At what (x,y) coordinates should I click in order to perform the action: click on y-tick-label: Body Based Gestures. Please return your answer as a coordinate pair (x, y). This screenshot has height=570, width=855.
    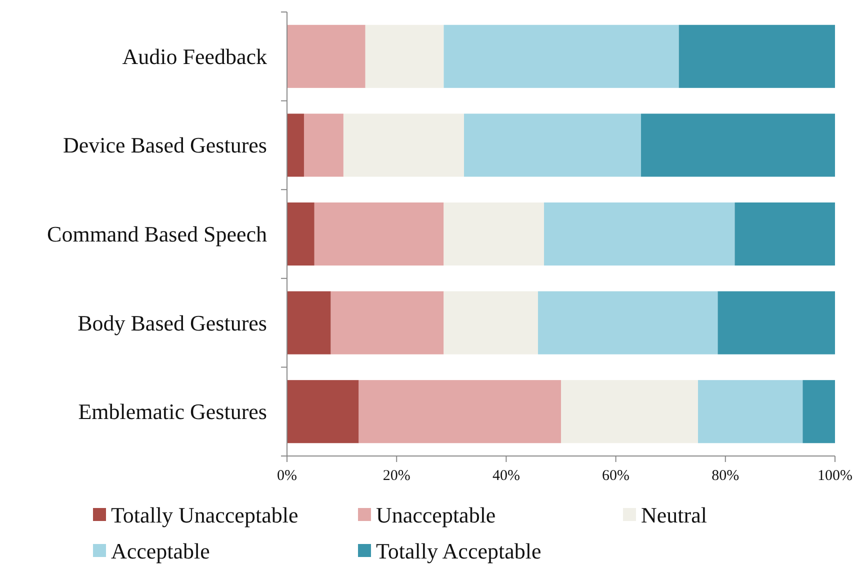
    Looking at the image, I should click on (172, 323).